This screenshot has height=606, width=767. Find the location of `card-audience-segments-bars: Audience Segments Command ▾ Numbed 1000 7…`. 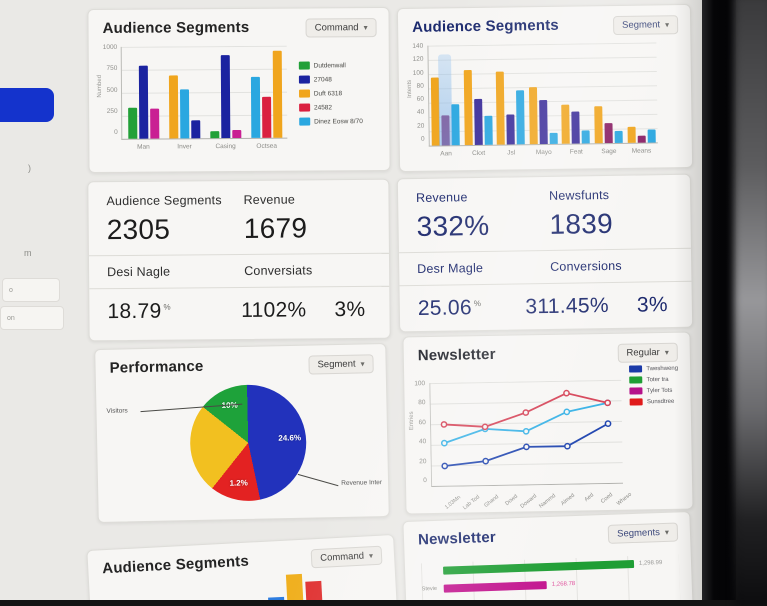

card-audience-segments-bars: Audience Segments Command ▾ Numbed 1000 7… is located at coordinates (239, 90).